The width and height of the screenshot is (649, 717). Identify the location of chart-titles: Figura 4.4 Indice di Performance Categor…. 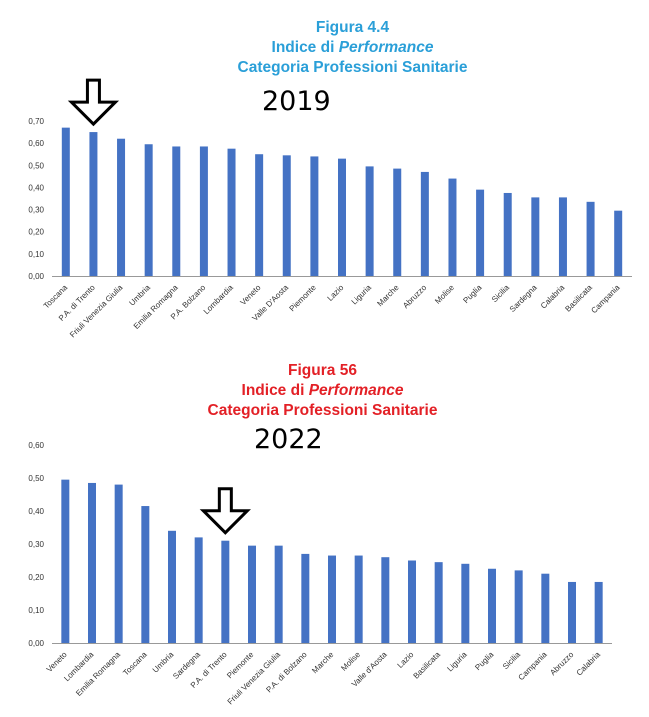
(338, 48).